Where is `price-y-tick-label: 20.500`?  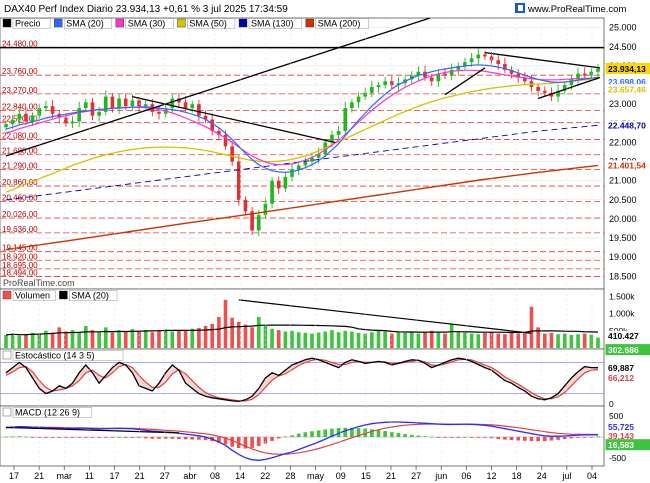 price-y-tick-label: 20.500 is located at coordinates (623, 200).